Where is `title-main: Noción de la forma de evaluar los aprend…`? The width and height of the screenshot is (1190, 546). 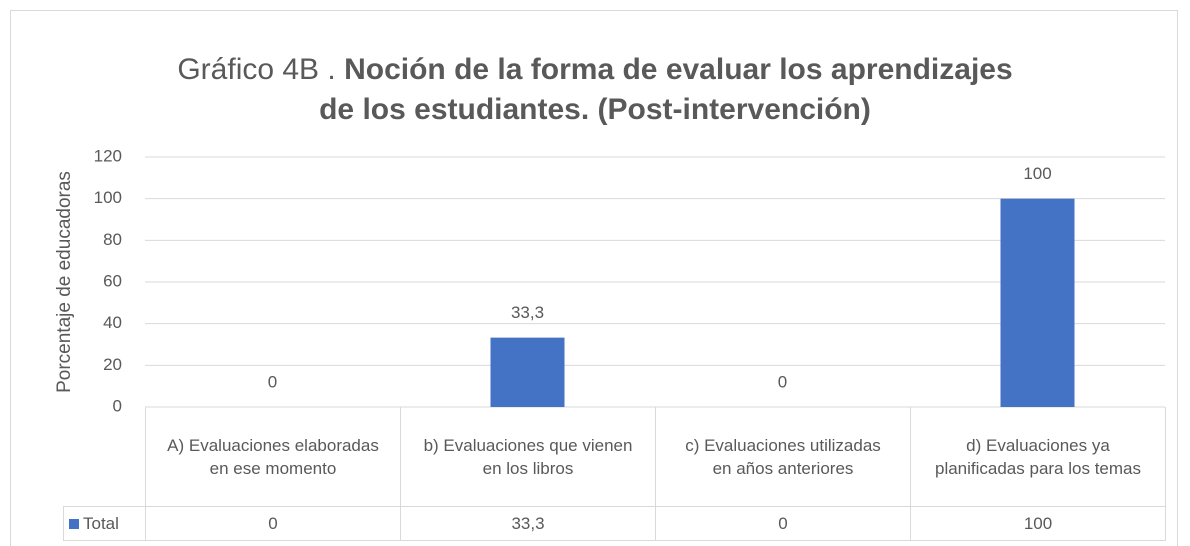 title-main: Noción de la forma de evaluar los aprend… is located at coordinates (666, 89).